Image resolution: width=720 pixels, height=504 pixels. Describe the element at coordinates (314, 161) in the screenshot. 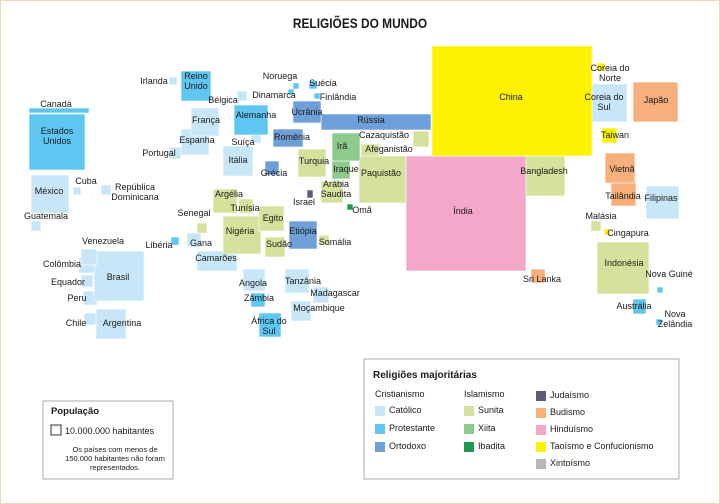

I see `country-label: Turquia` at that location.